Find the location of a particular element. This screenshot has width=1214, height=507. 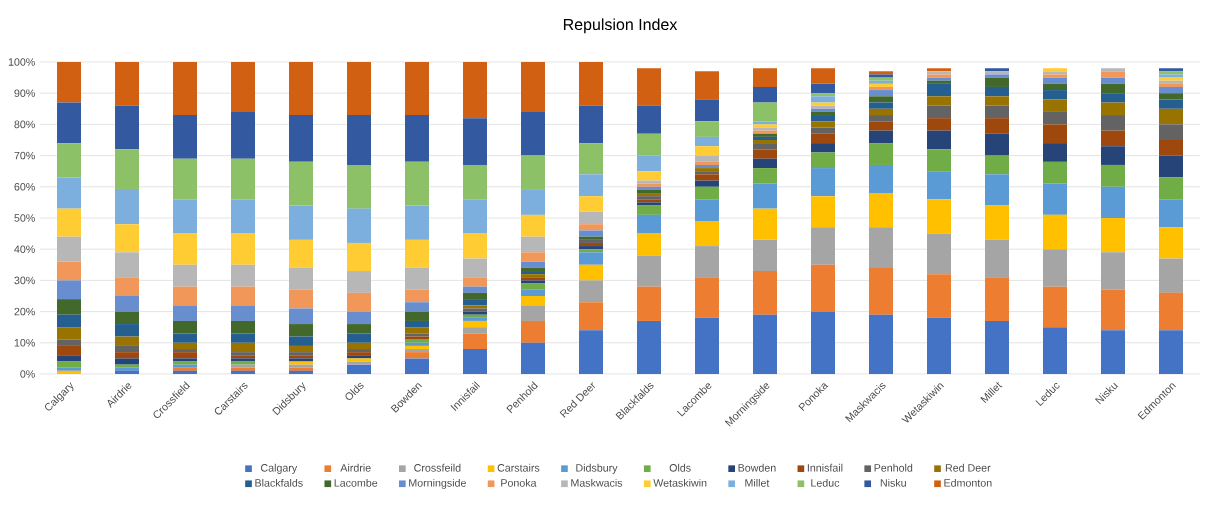

y-tick-label: 20% is located at coordinates (24, 311).